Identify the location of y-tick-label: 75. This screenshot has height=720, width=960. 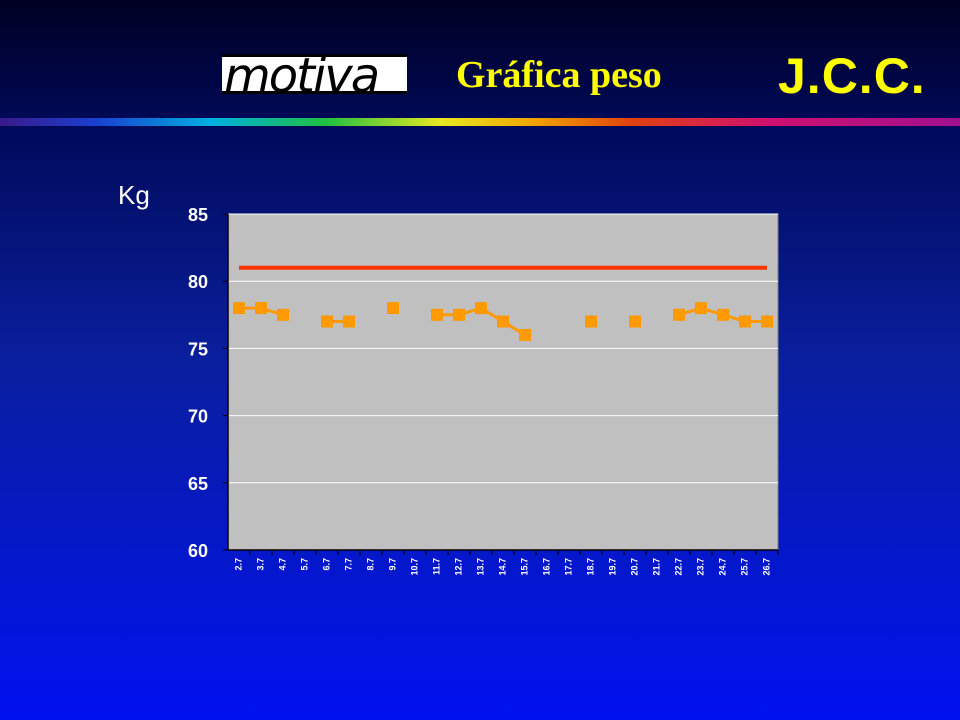
(198, 349).